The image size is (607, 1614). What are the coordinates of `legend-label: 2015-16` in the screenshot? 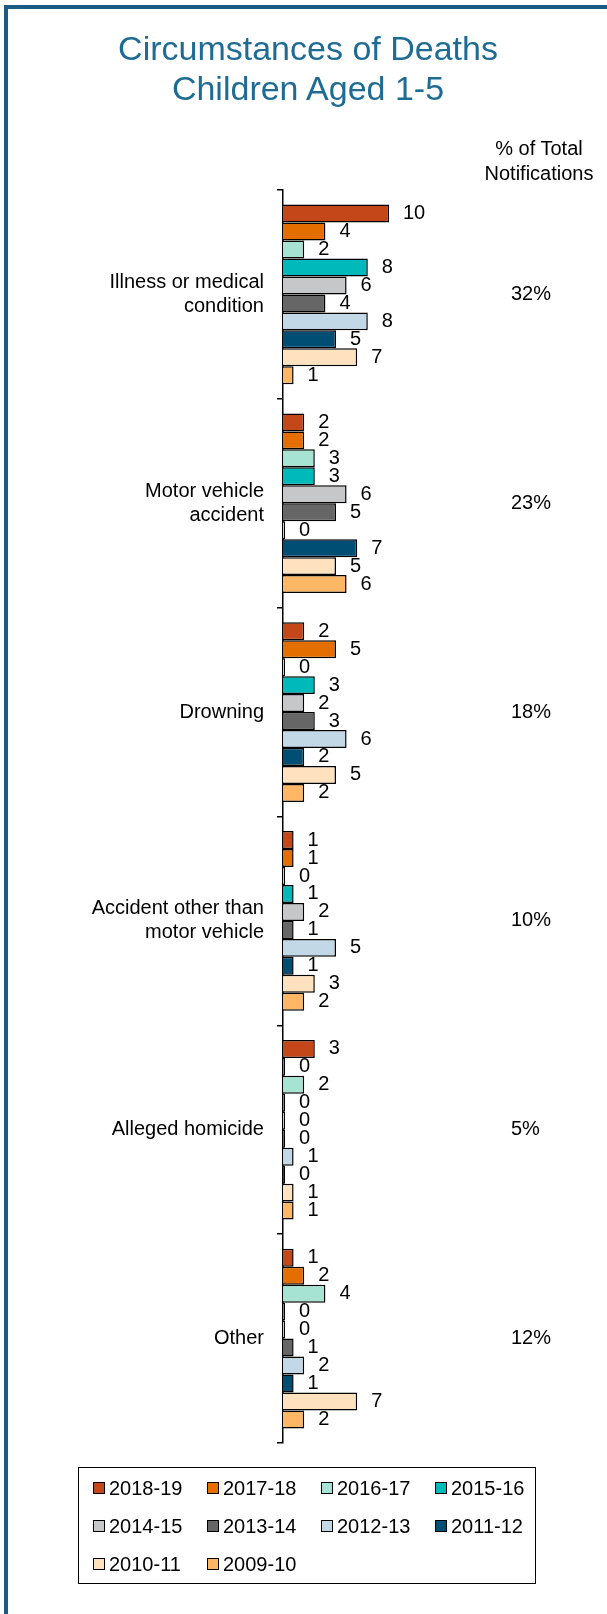 It's located at (488, 1488).